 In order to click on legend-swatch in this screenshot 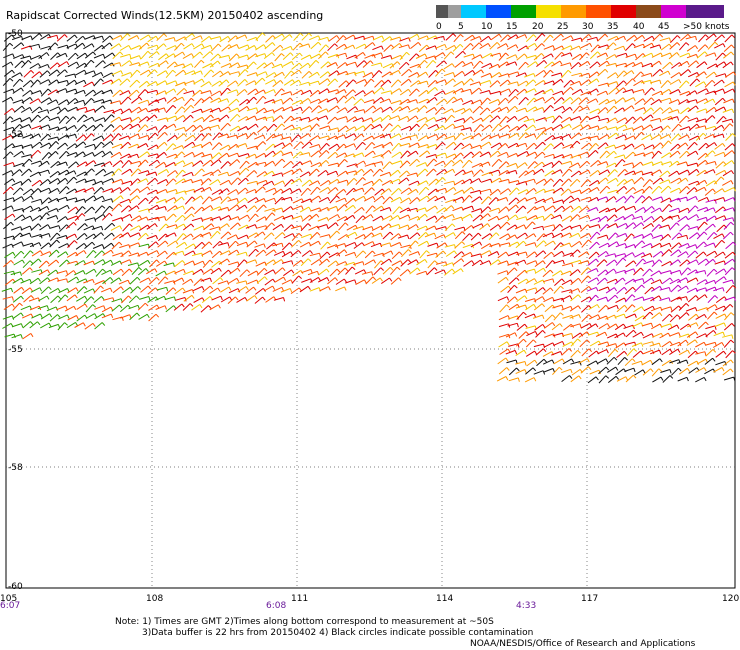, I will do `click(498, 11)`.